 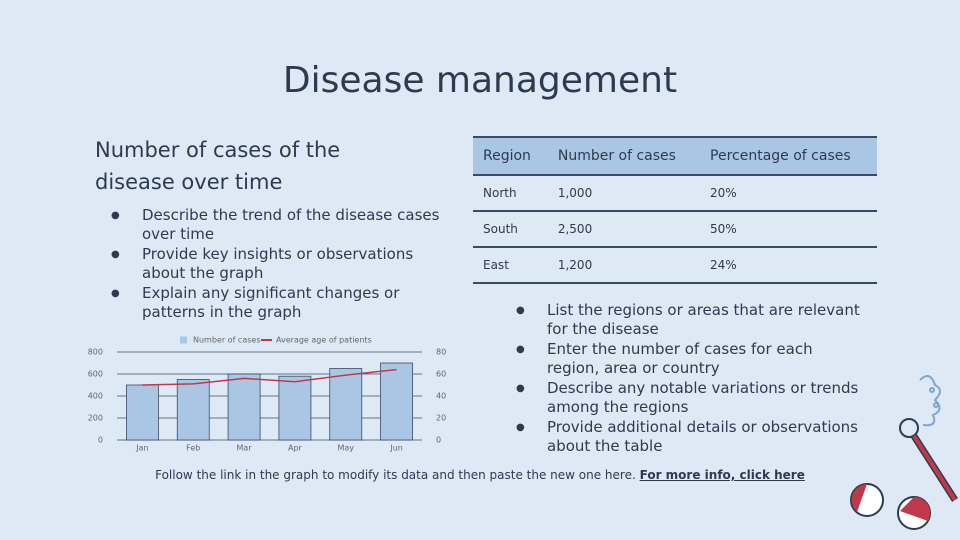 What do you see at coordinates (441, 352) in the screenshot?
I see `y2-tick-label: 80` at bounding box center [441, 352].